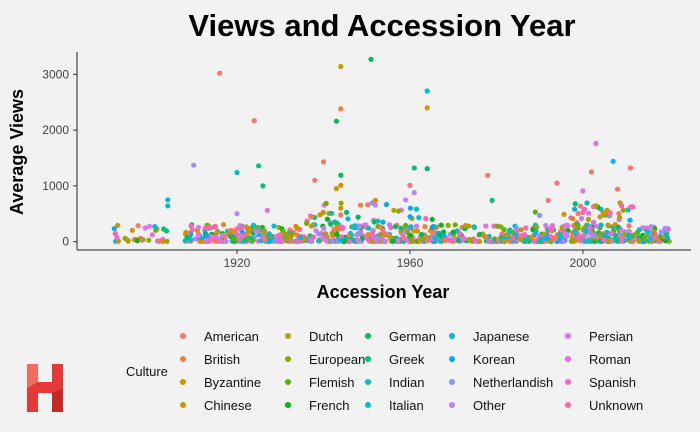 This screenshot has width=700, height=432. I want to click on legend-label: Other, so click(489, 405).